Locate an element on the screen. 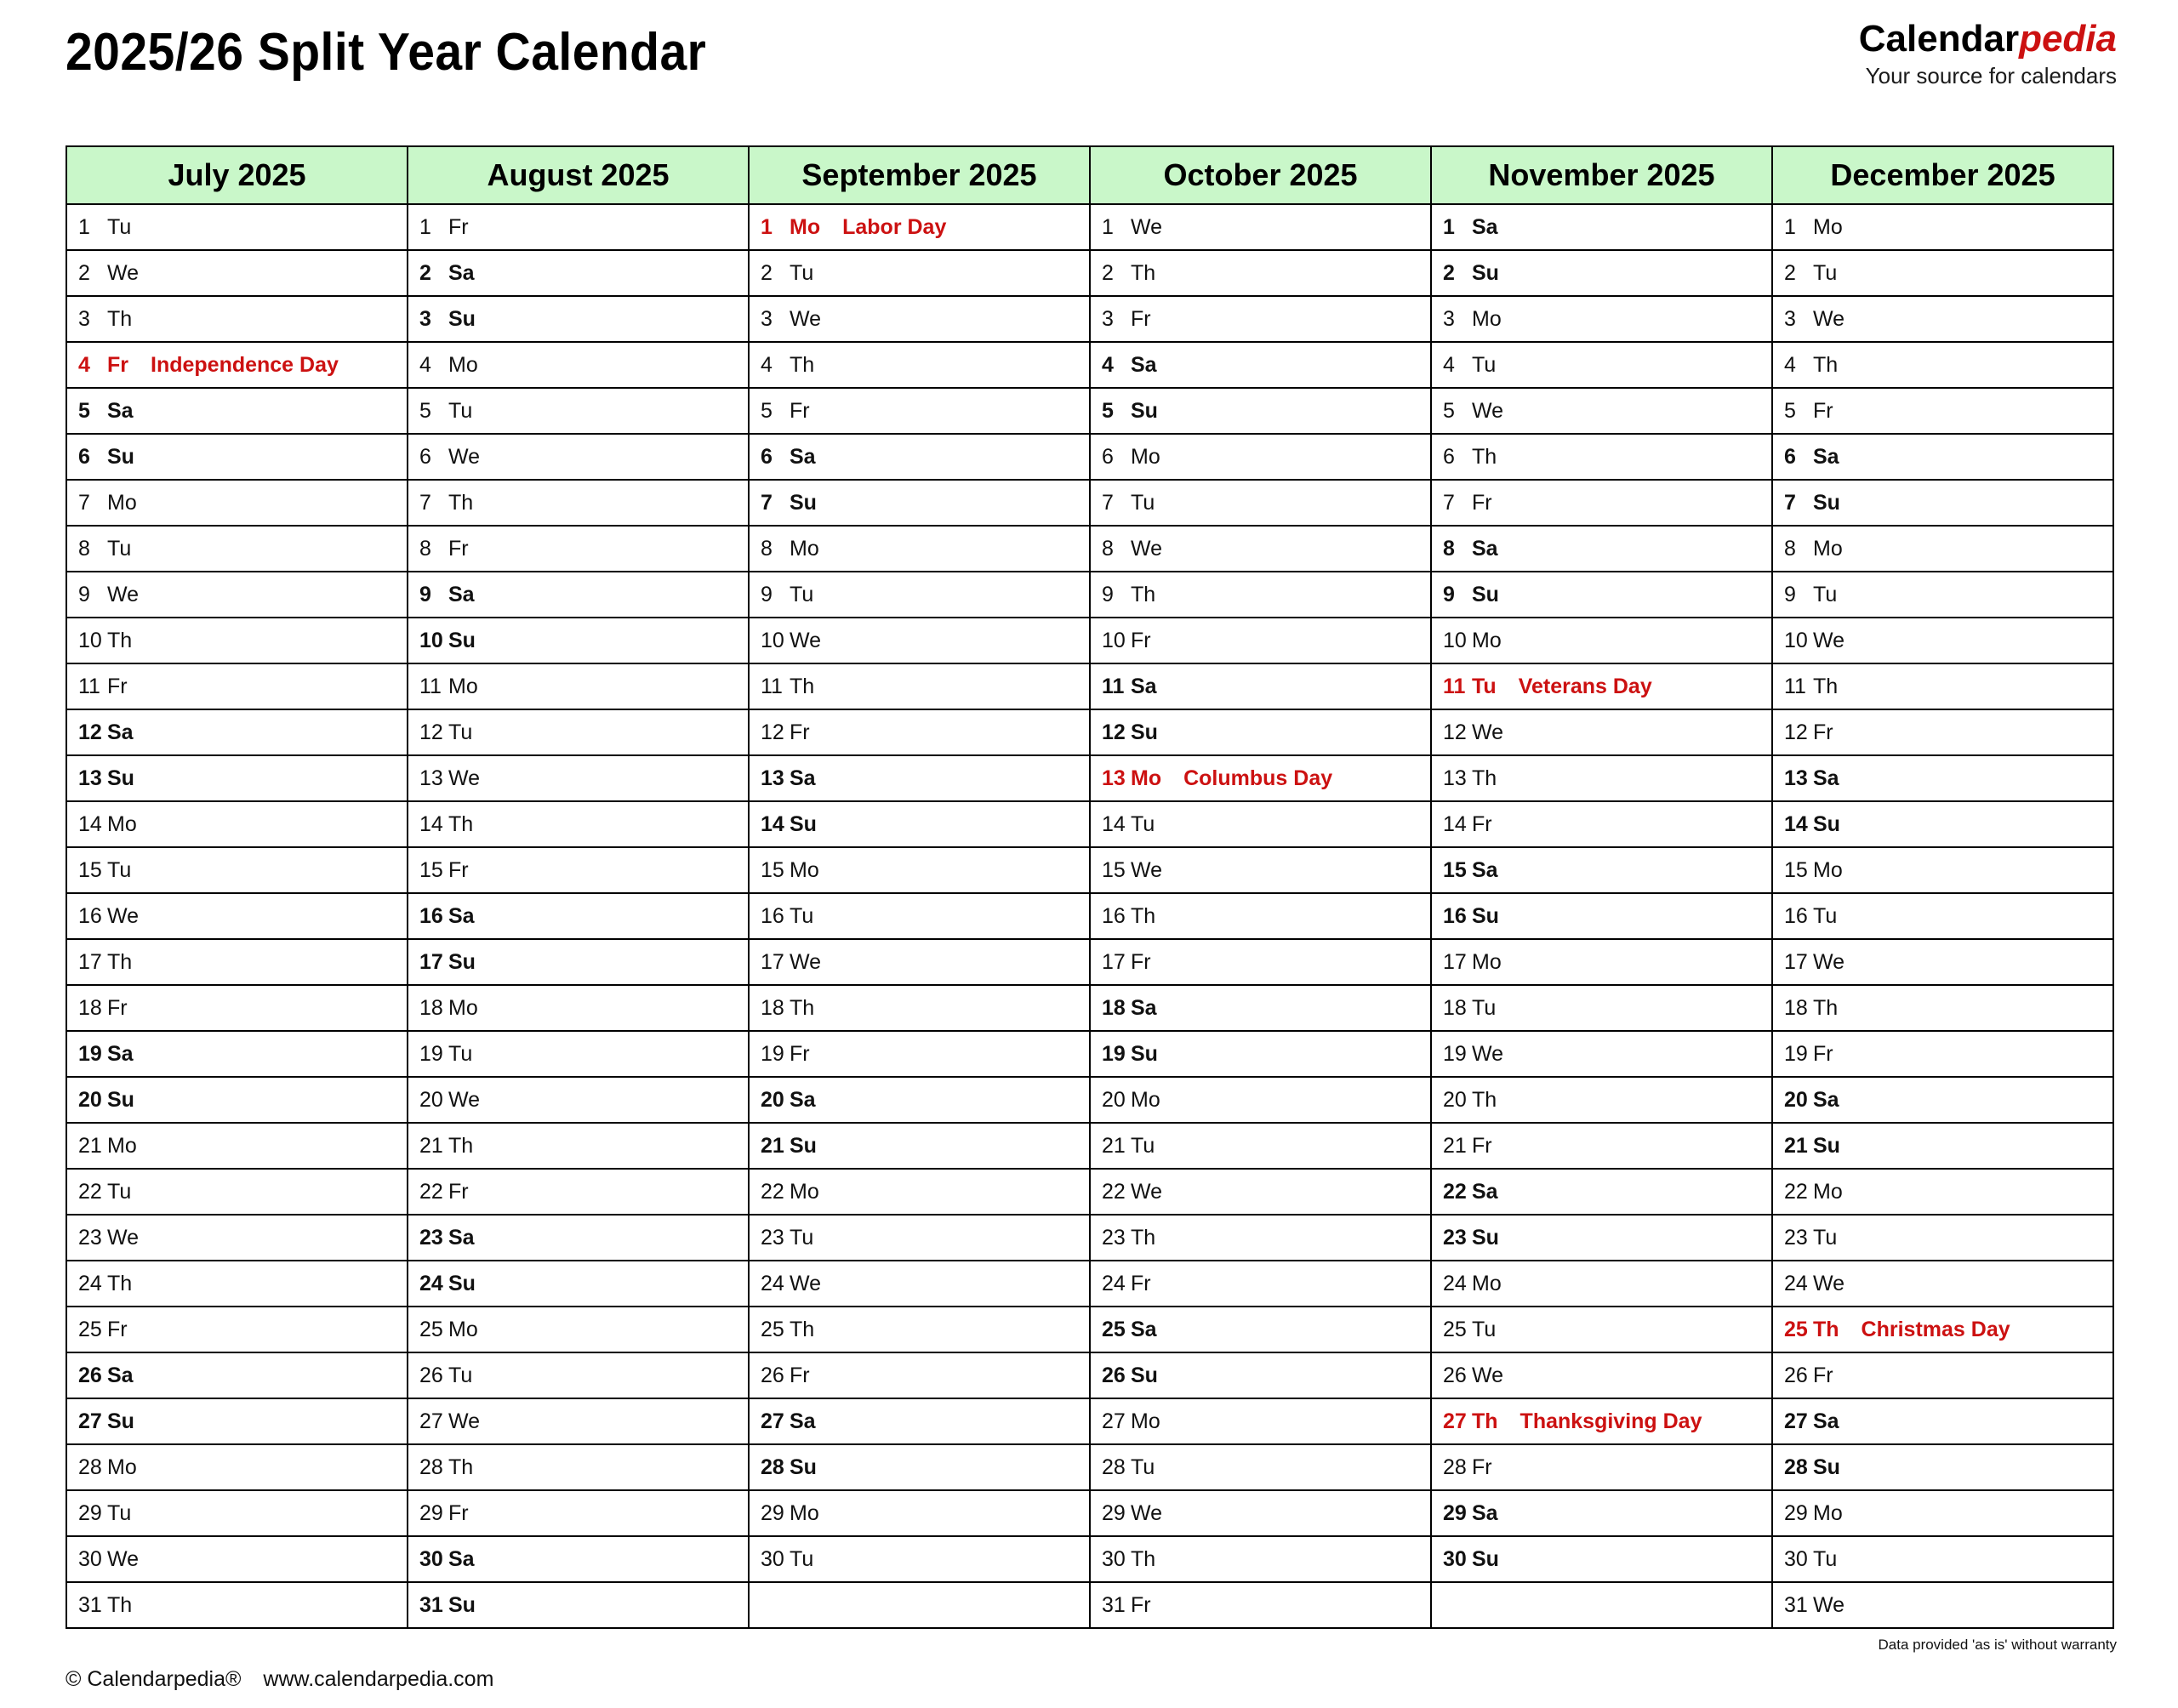 This screenshot has width=2178, height=1708. day-cell: 15 Tu is located at coordinates (237, 870).